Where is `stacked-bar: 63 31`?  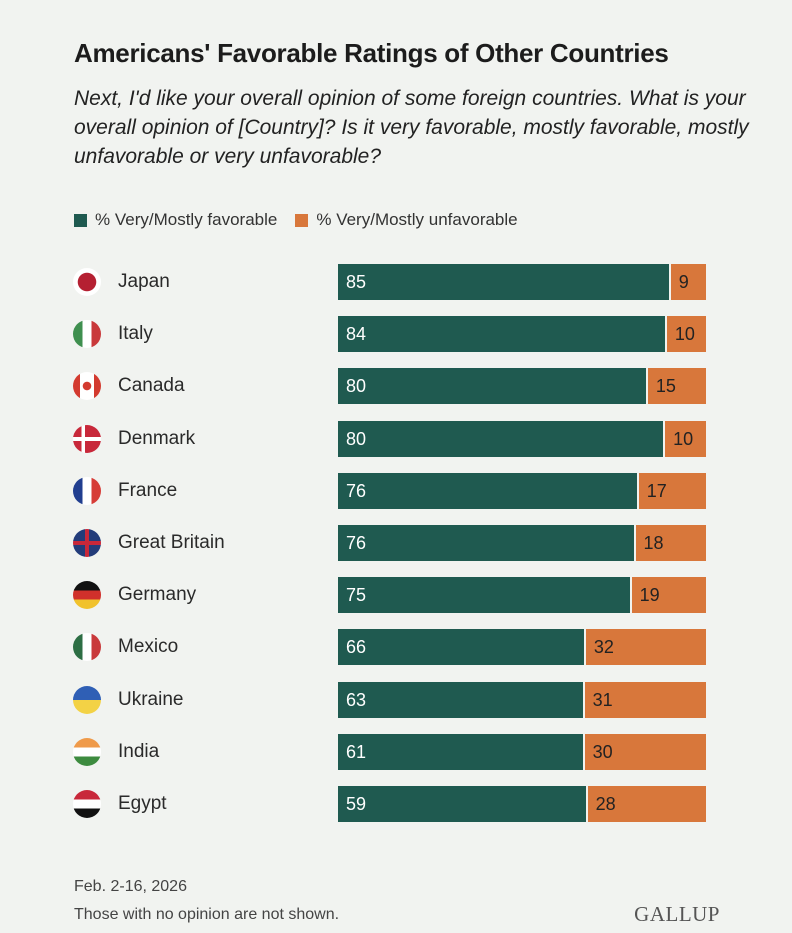
stacked-bar: 63 31 is located at coordinates (522, 699).